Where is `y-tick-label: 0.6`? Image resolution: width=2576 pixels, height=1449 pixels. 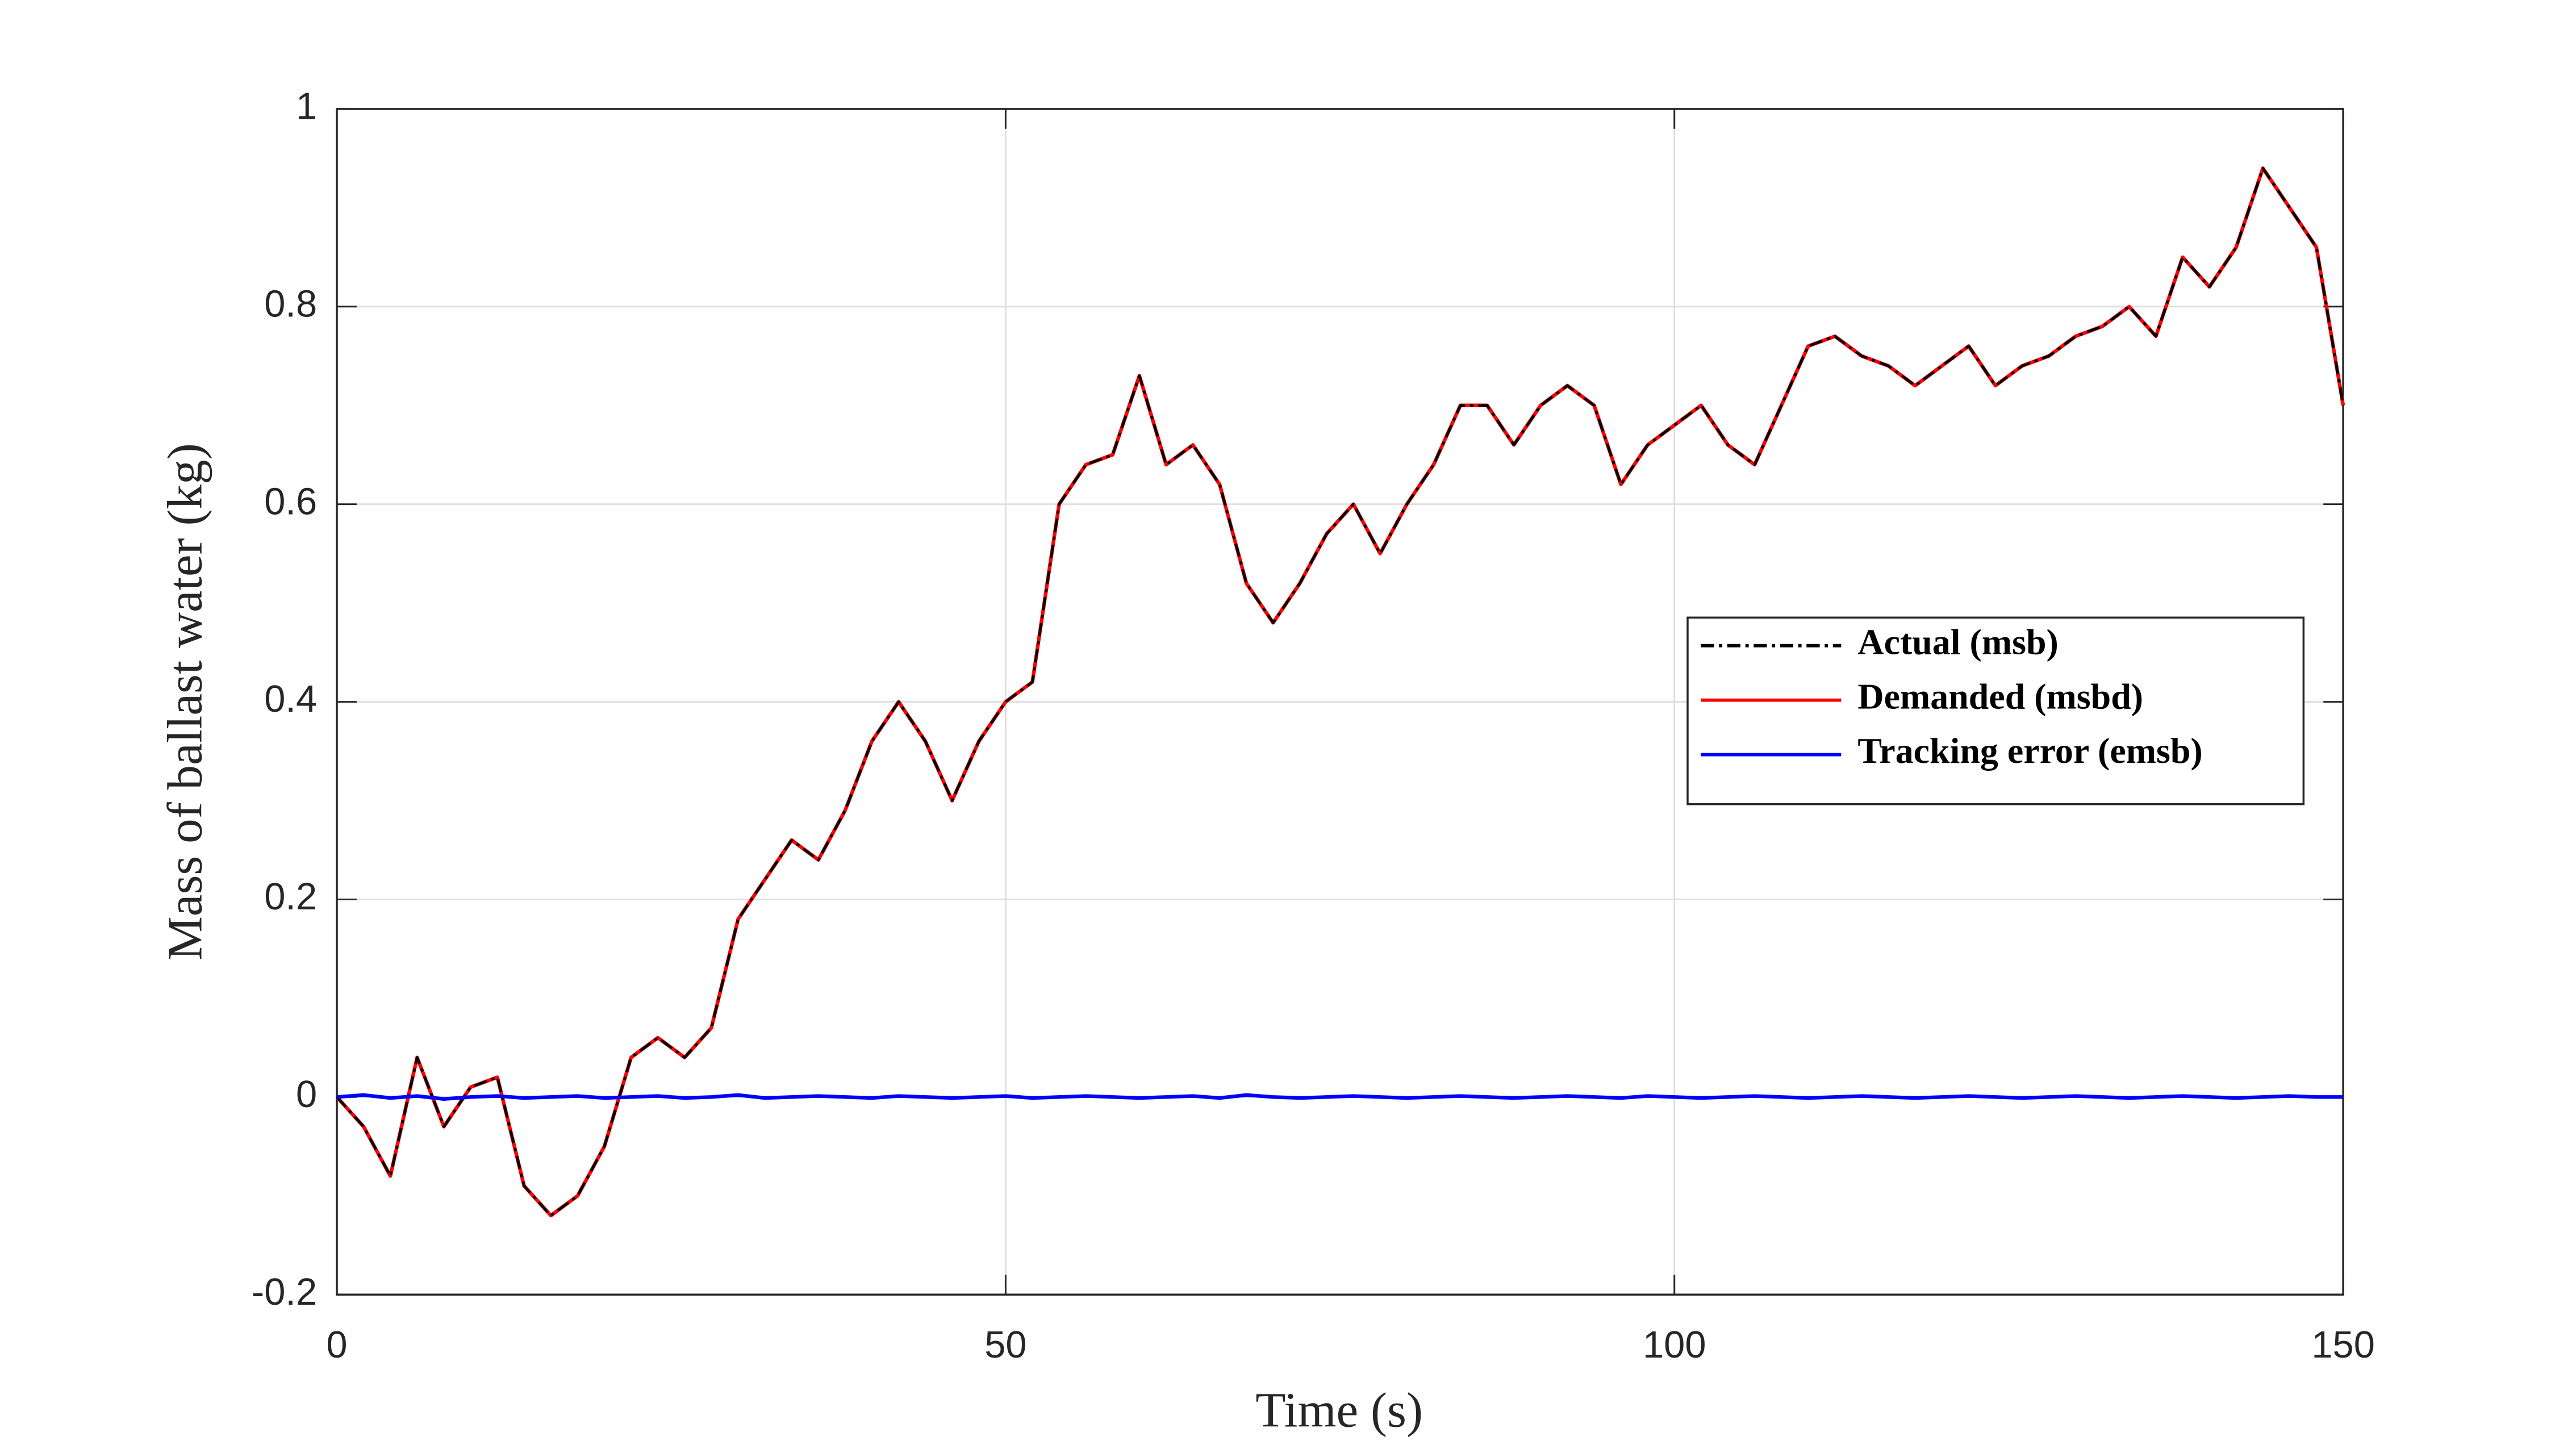
y-tick-label: 0.6 is located at coordinates (290, 502).